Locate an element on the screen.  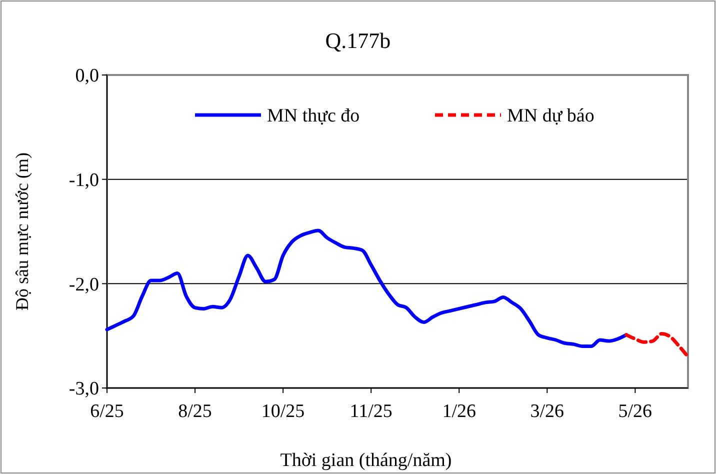
x-tick-label: 1/26 is located at coordinates (459, 411).